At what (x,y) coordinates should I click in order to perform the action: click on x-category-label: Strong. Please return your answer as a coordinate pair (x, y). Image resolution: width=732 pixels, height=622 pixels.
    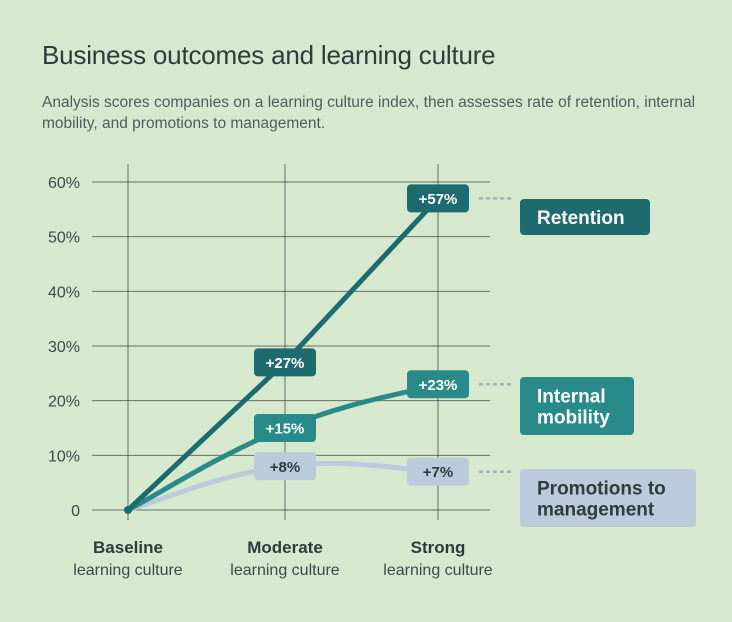
    Looking at the image, I should click on (438, 547).